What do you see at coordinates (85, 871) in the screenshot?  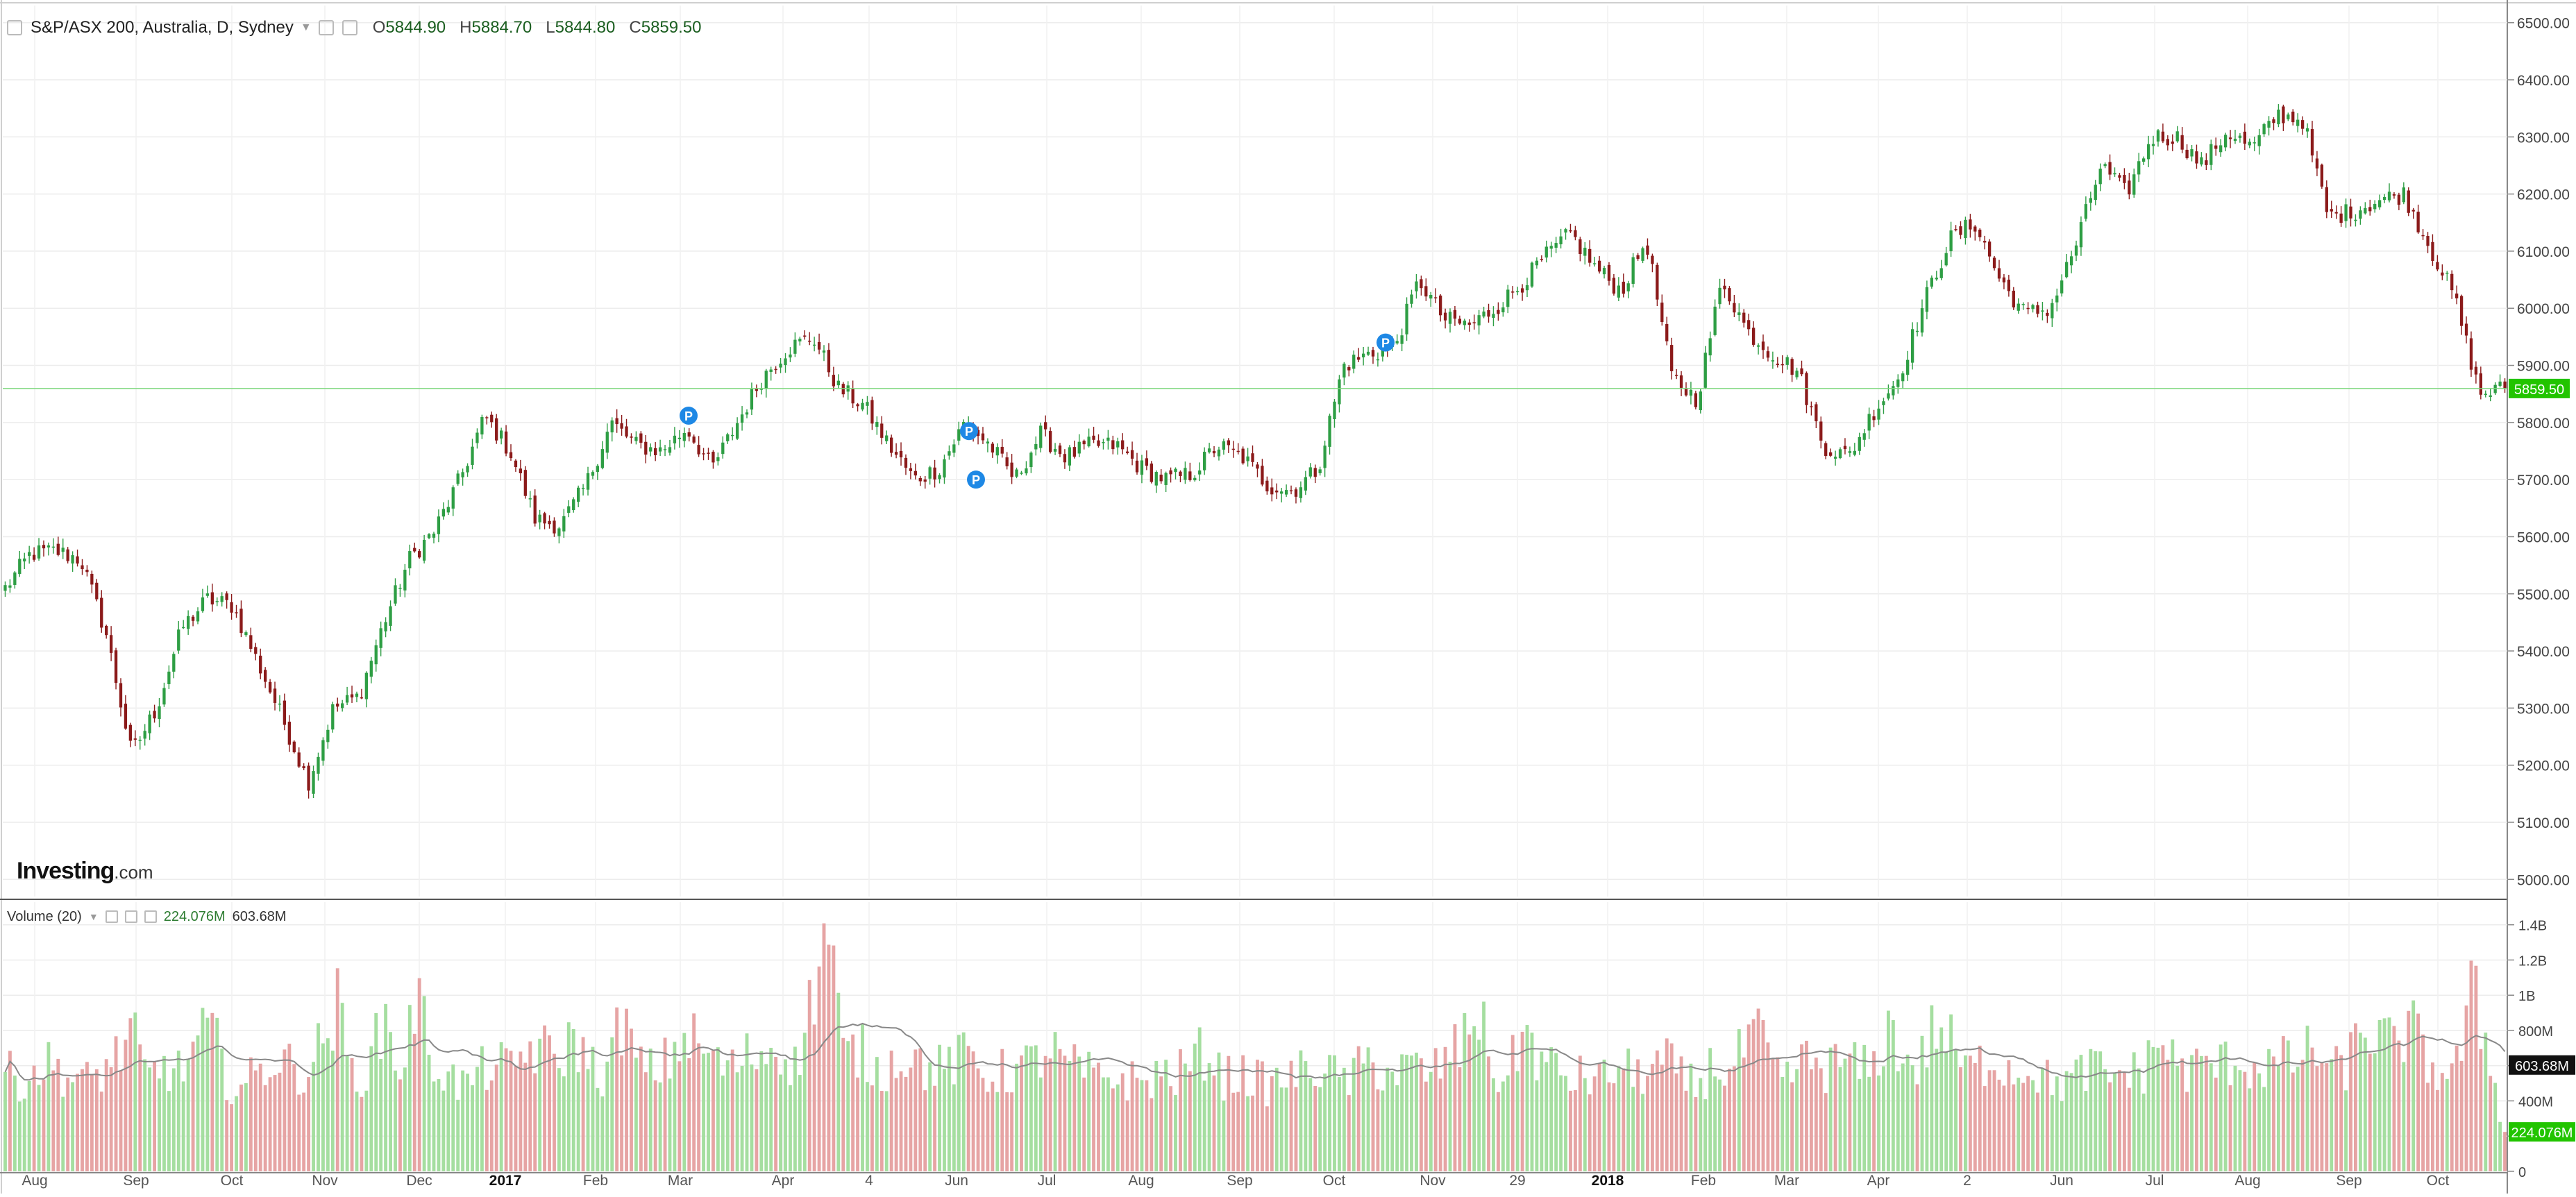 I see `investing-logo: Investing.com` at bounding box center [85, 871].